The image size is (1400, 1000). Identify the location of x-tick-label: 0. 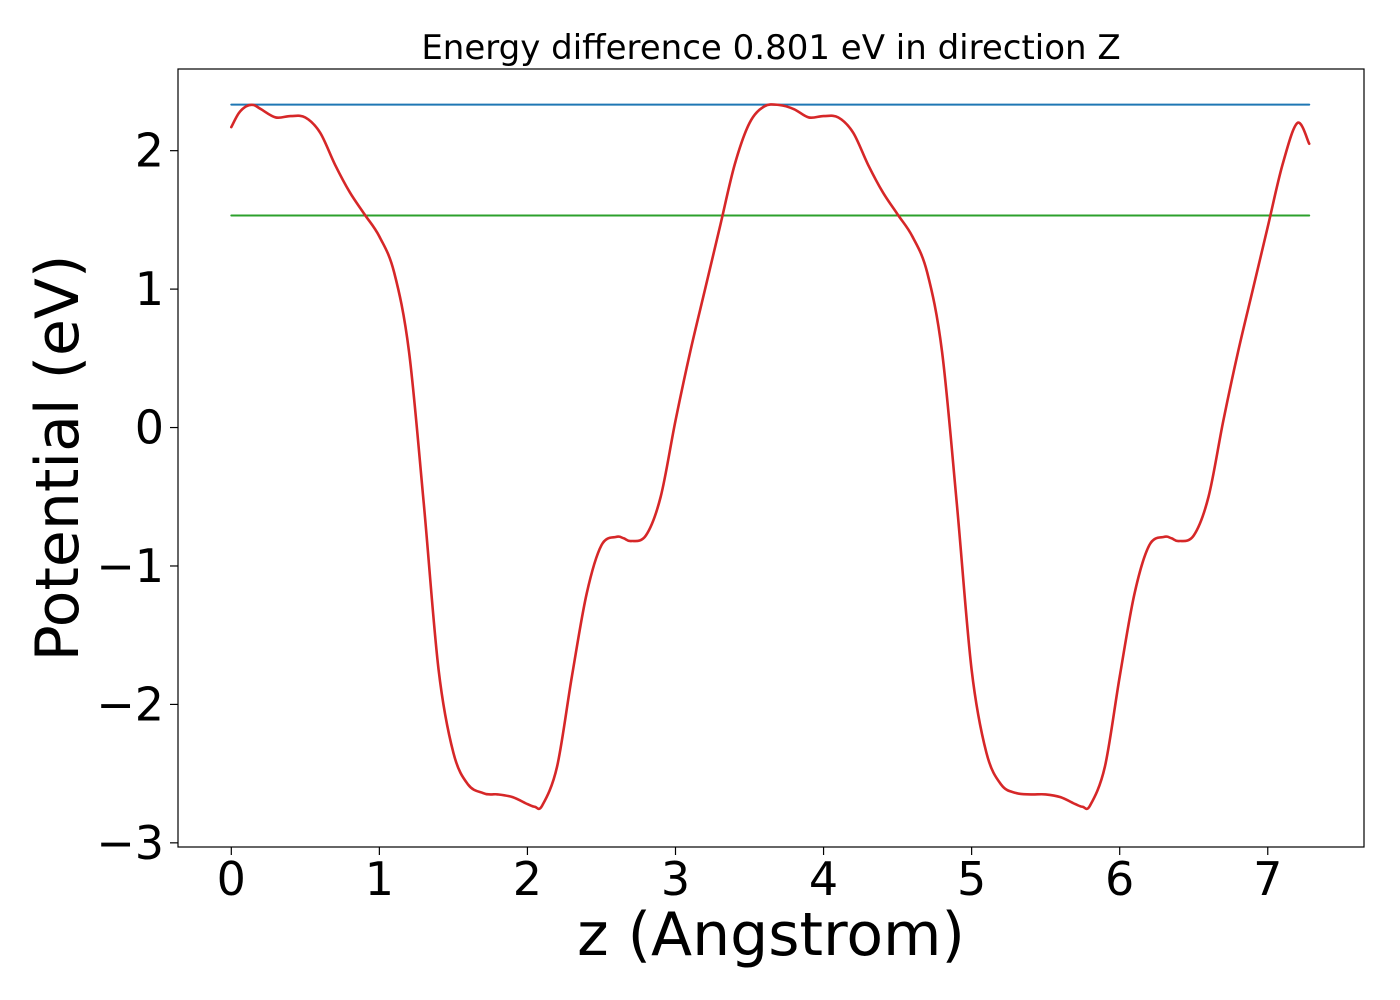
(231, 879).